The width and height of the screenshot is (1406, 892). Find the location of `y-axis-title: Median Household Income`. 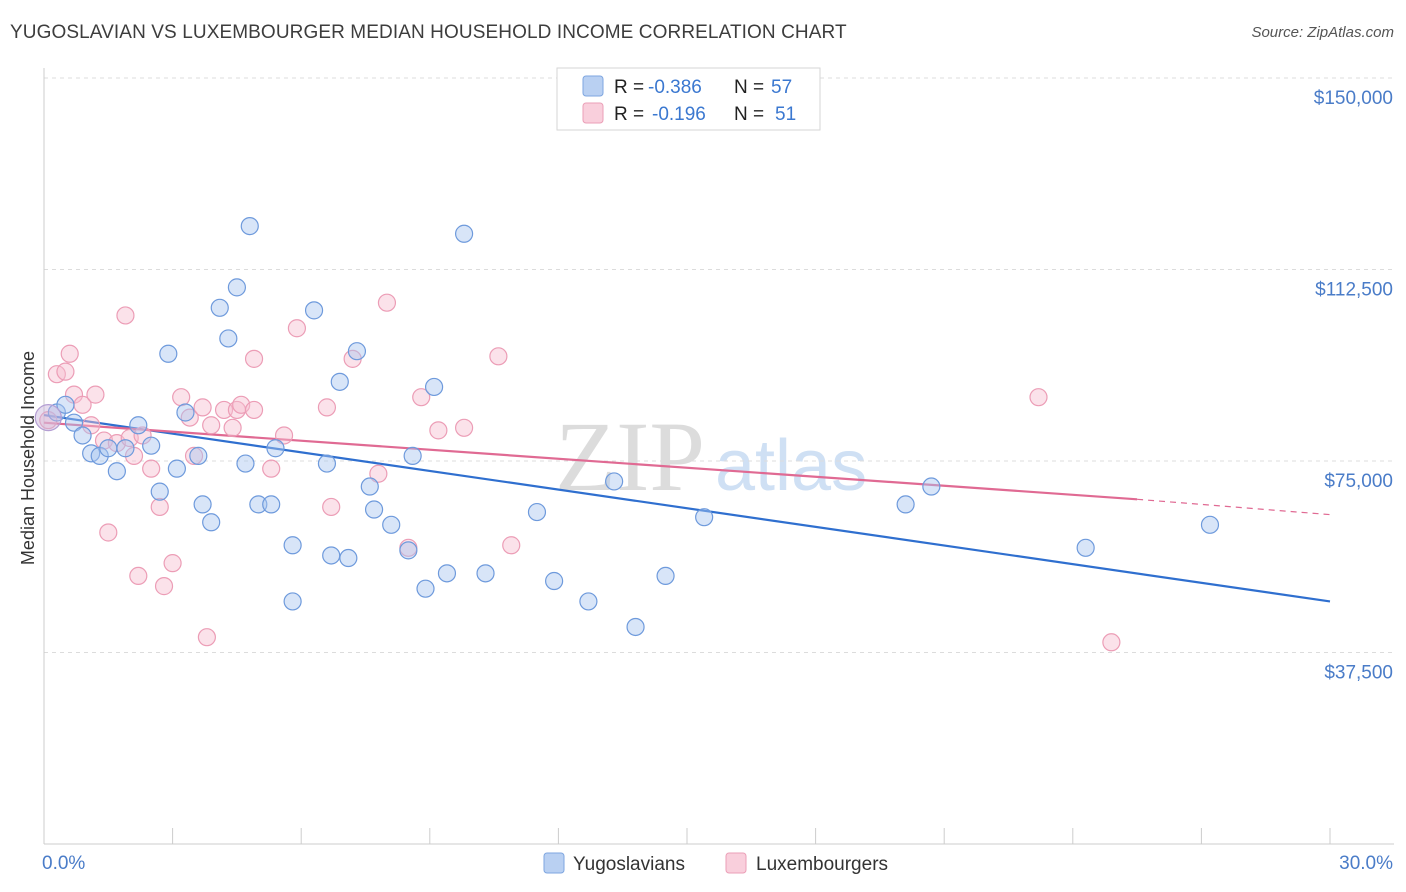

y-axis-title: Median Household Income is located at coordinates (28, 458).